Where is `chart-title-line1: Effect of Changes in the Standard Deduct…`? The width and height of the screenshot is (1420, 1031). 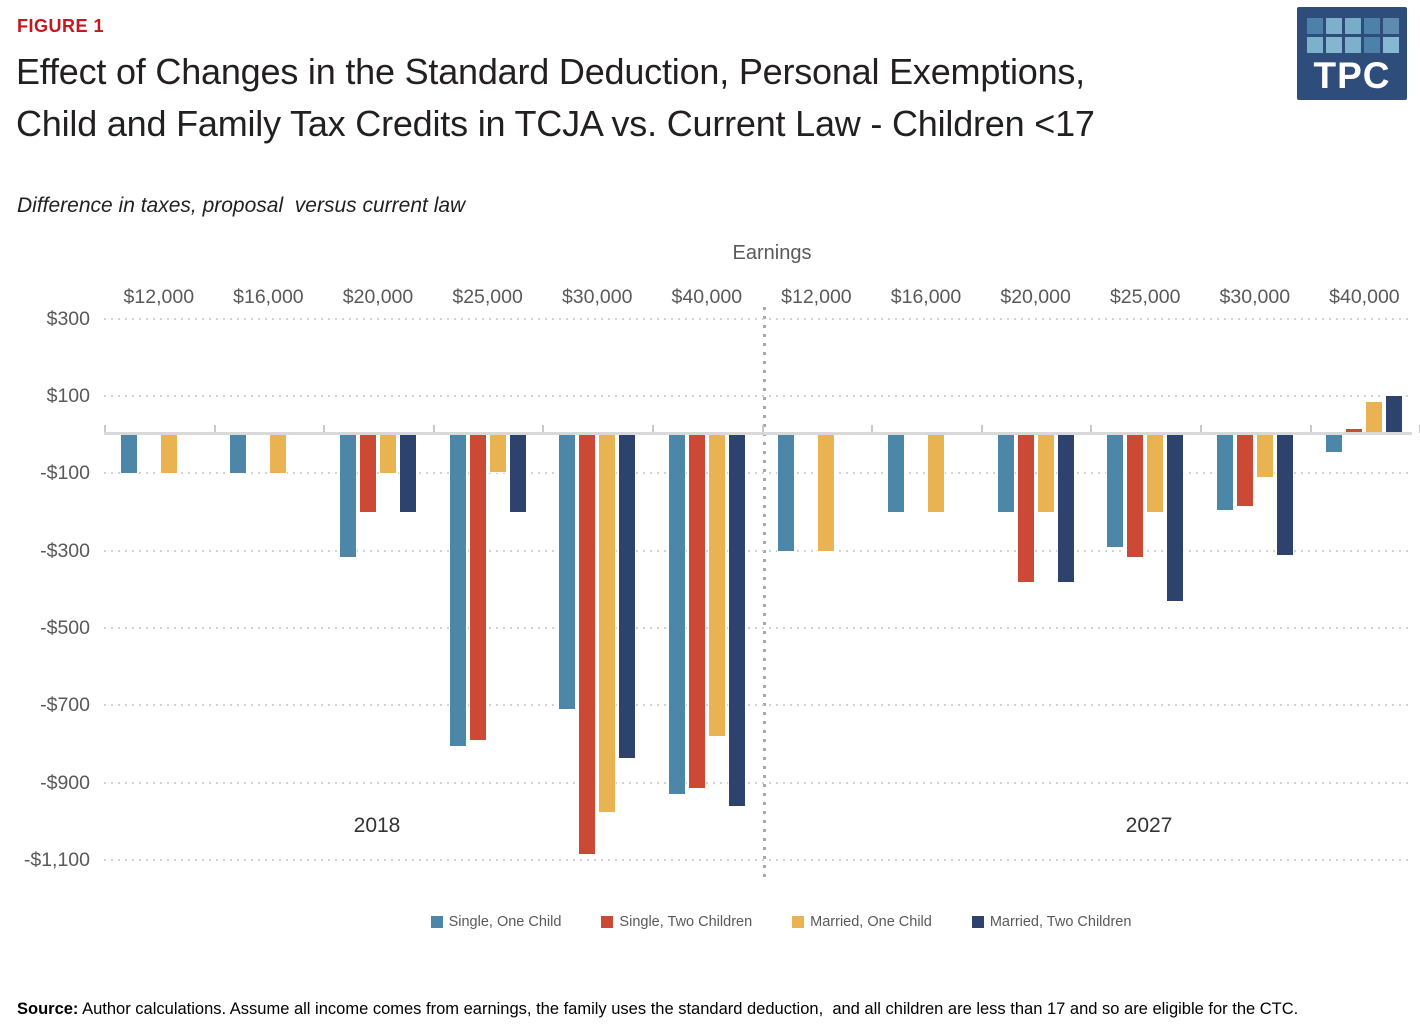
chart-title-line1: Effect of Changes in the Standard Deduct… is located at coordinates (550, 71).